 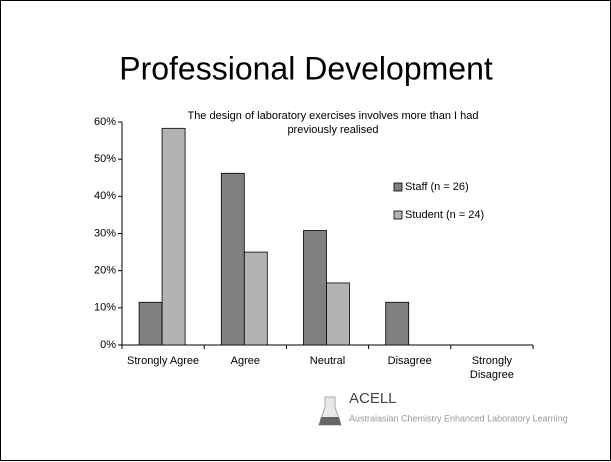 I want to click on y-tick-label: 20%, so click(x=105, y=271).